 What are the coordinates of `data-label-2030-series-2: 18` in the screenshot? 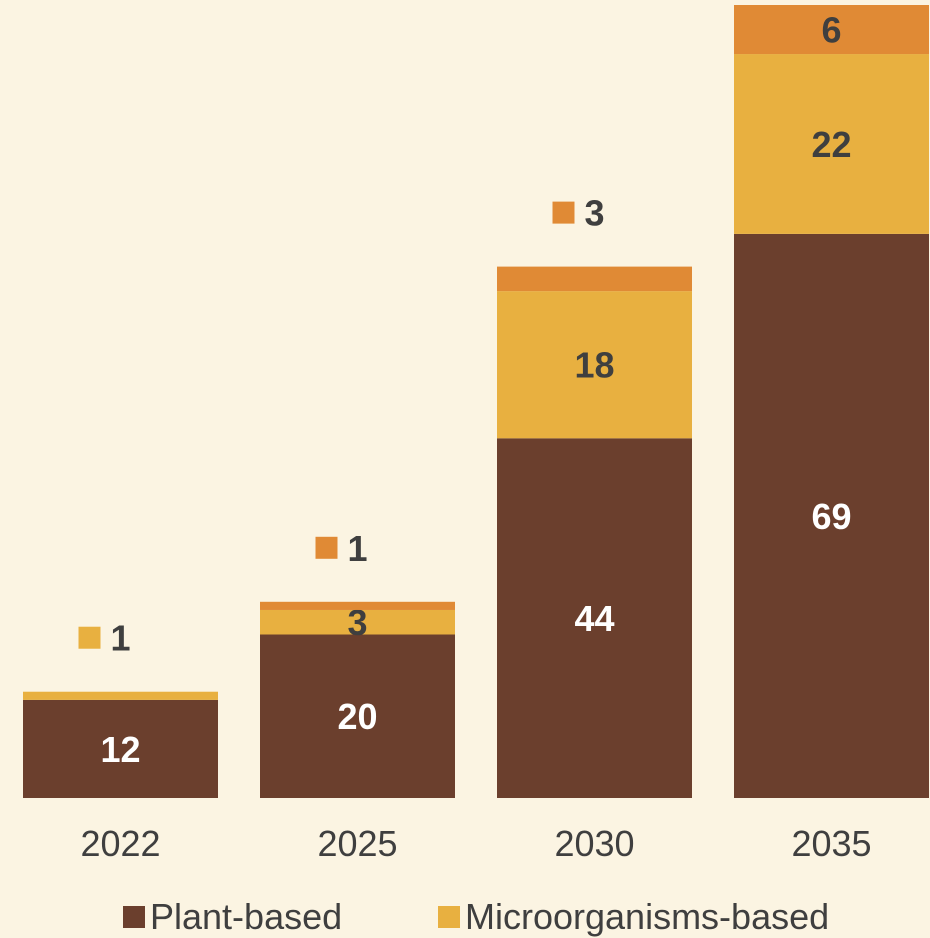 It's located at (594, 365).